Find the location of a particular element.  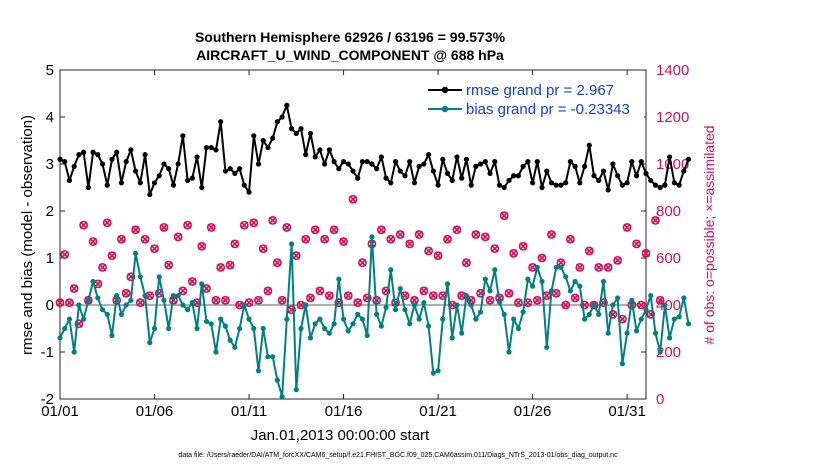

x-axis-label: Jan.01,2013 00:00:00 start is located at coordinates (340, 435).